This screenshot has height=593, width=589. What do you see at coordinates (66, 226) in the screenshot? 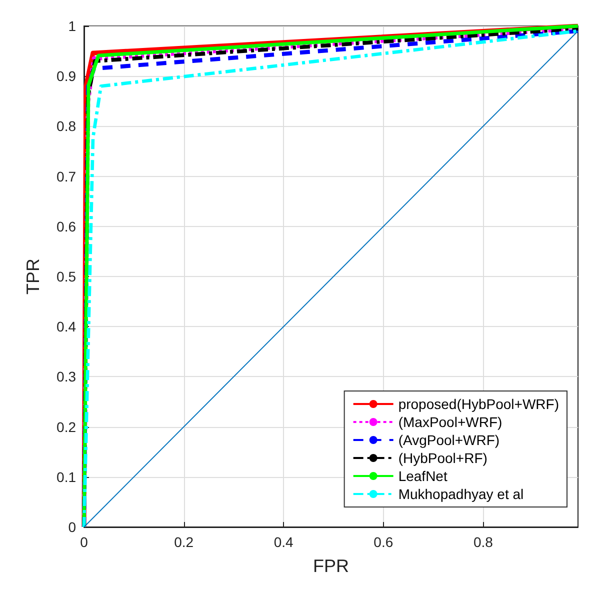
I see `y-tick-label: 0.6` at bounding box center [66, 226].